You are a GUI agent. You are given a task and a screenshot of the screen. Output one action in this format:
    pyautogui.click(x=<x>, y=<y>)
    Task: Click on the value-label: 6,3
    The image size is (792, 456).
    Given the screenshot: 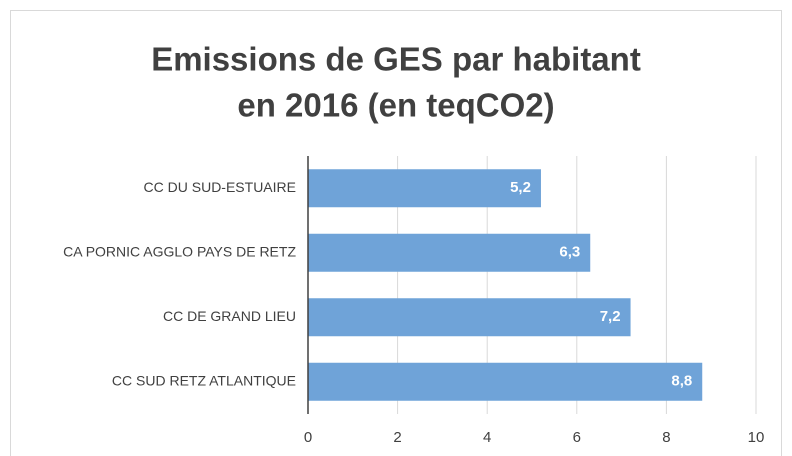 What is the action you would take?
    pyautogui.click(x=569, y=252)
    